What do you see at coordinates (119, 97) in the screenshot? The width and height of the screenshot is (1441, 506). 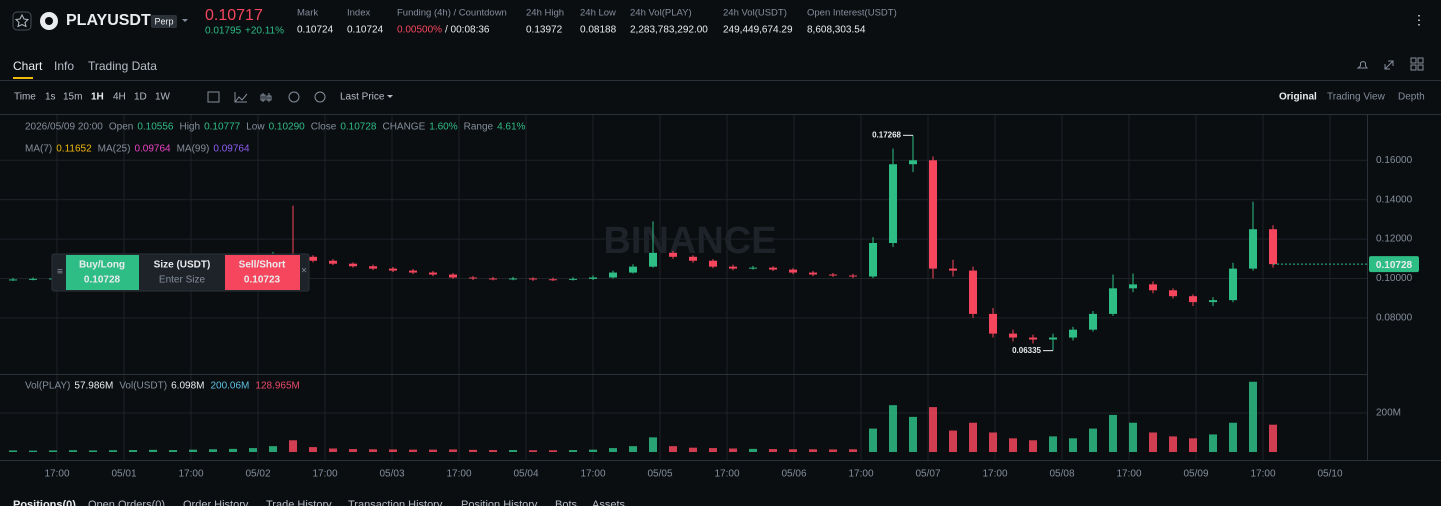 I see `interval: 4H` at bounding box center [119, 97].